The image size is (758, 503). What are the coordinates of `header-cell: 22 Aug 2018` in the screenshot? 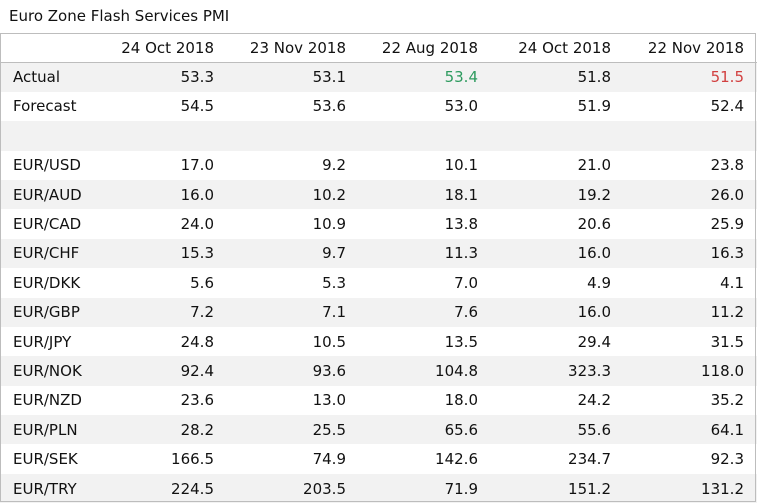 It's located at (429, 47).